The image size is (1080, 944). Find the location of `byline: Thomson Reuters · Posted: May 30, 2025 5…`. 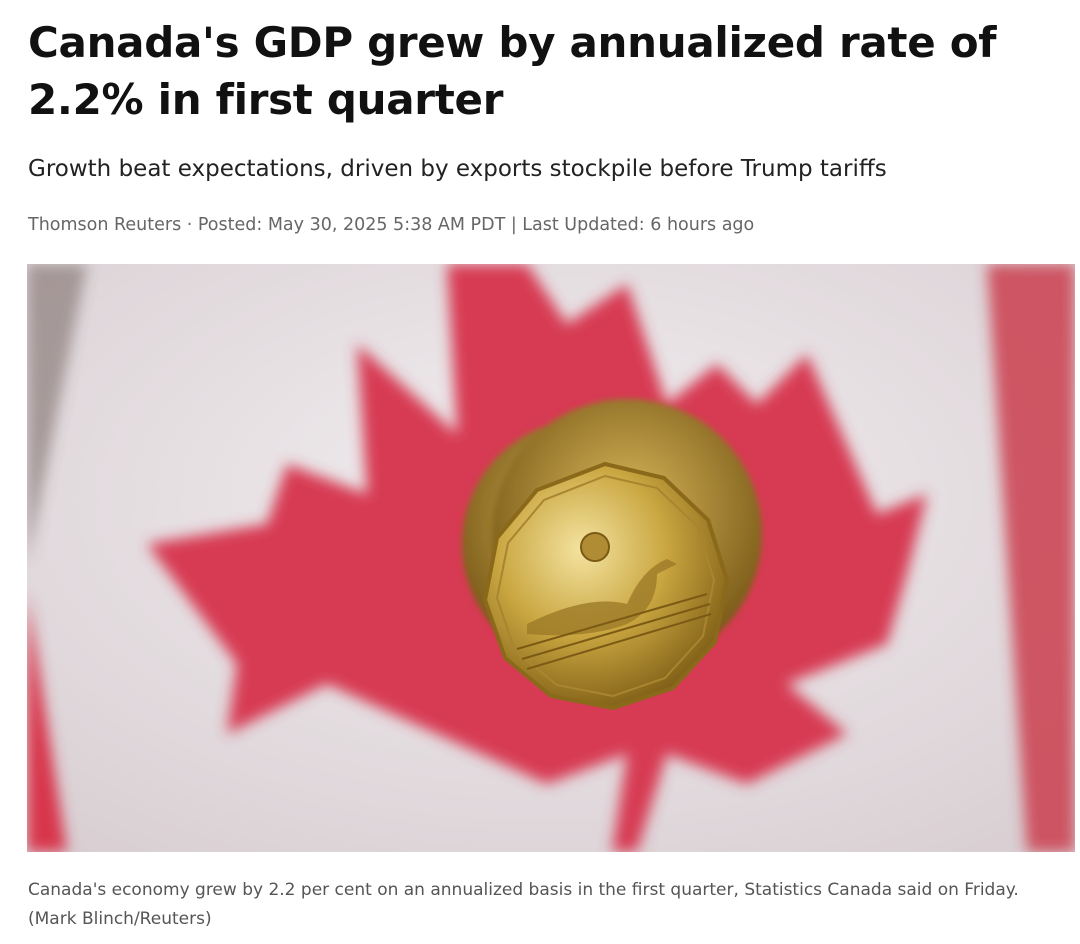

byline: Thomson Reuters · Posted: May 30, 2025 5… is located at coordinates (391, 225).